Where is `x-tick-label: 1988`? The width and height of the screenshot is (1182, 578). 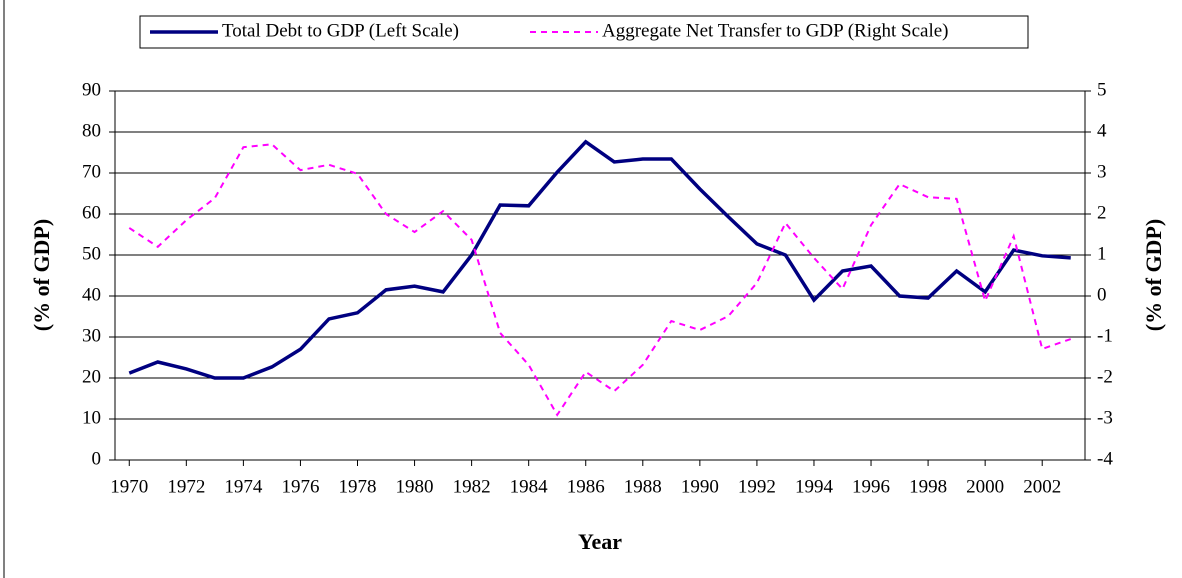 x-tick-label: 1988 is located at coordinates (643, 486).